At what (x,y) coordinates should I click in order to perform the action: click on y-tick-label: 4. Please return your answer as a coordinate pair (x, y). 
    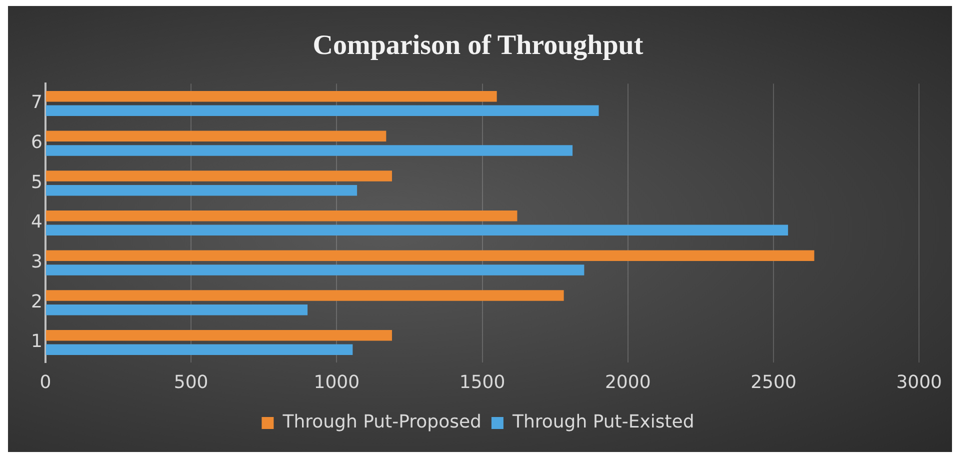
    Looking at the image, I should click on (36, 222).